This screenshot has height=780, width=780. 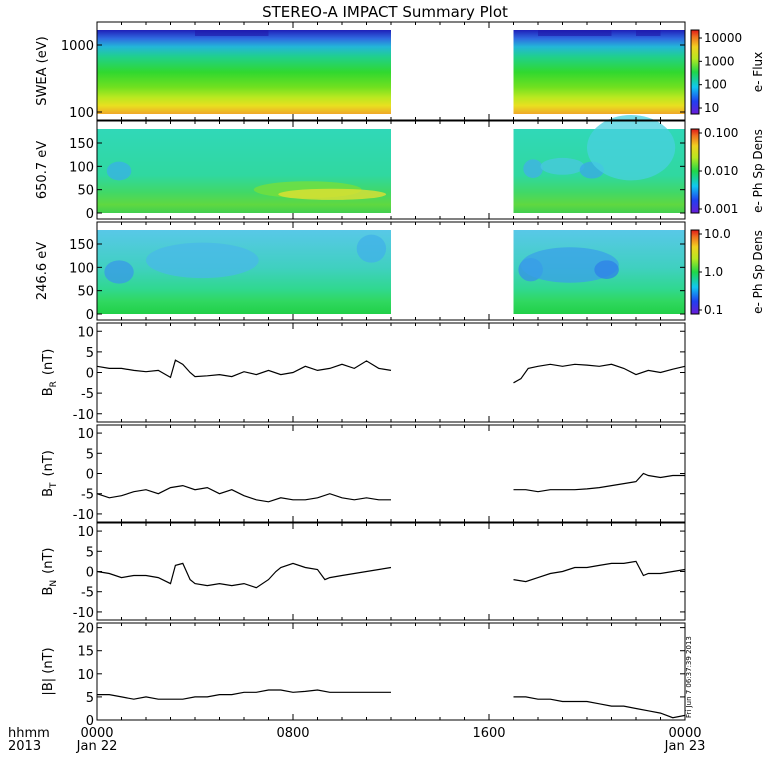 What do you see at coordinates (90, 552) in the screenshot?
I see `ytick-label-bn-1: 5` at bounding box center [90, 552].